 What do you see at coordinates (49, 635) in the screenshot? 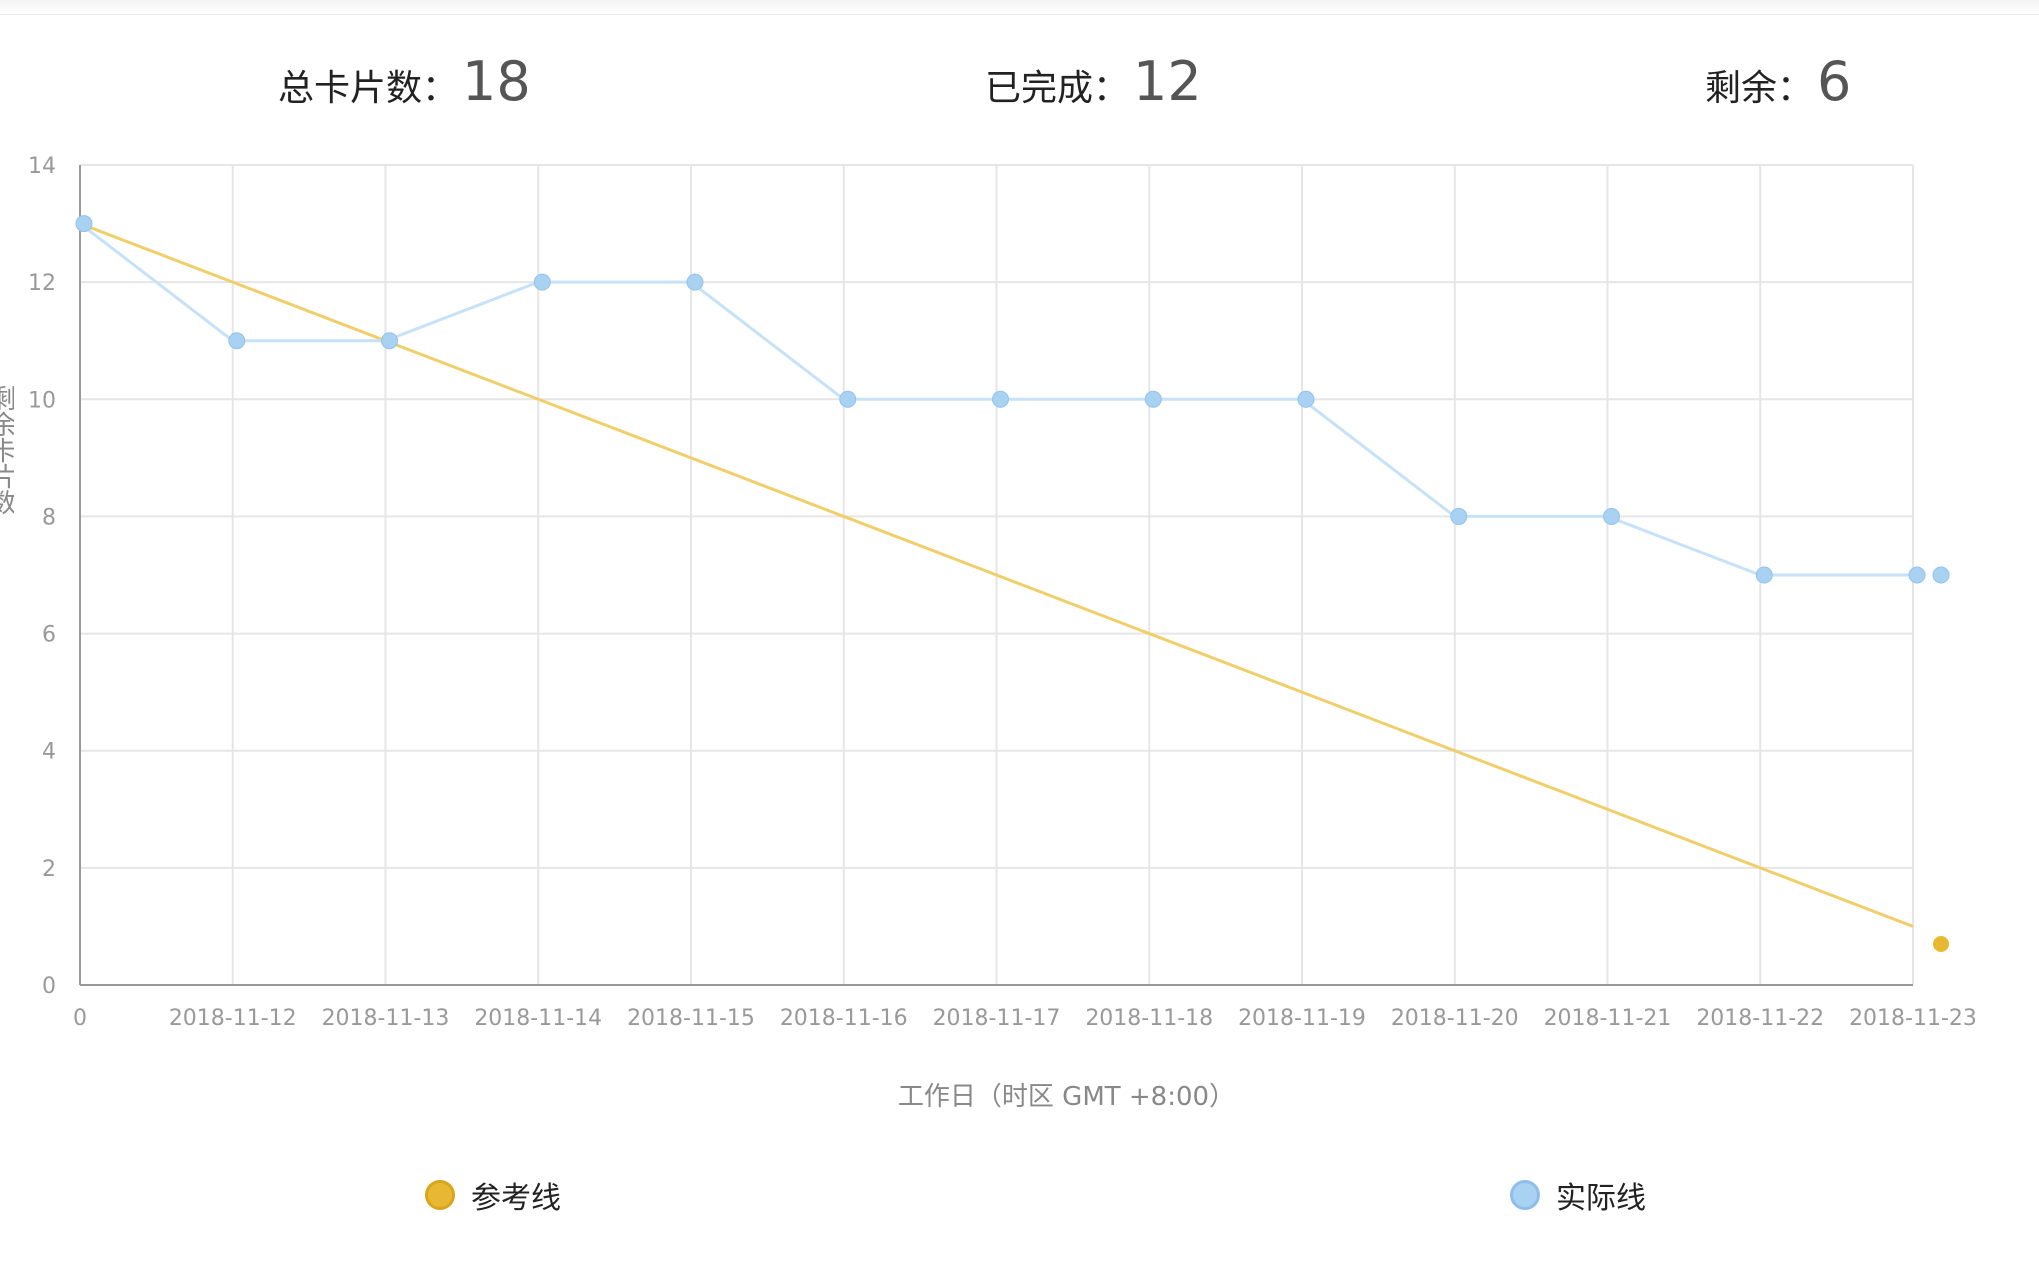
I see `y-tick-label: 6` at bounding box center [49, 635].